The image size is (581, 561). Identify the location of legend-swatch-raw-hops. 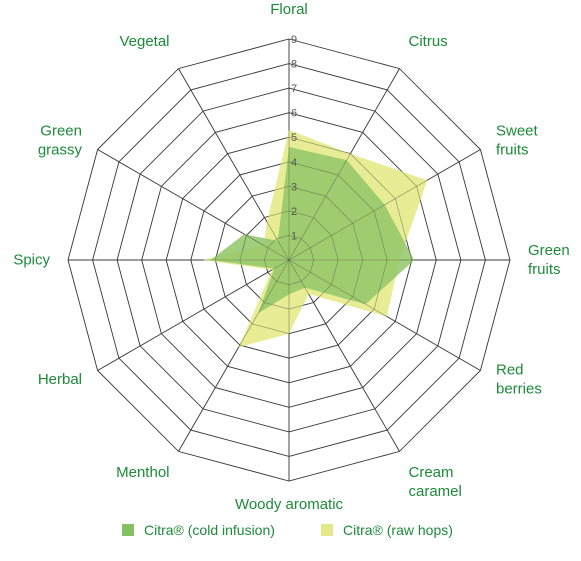
(327, 530).